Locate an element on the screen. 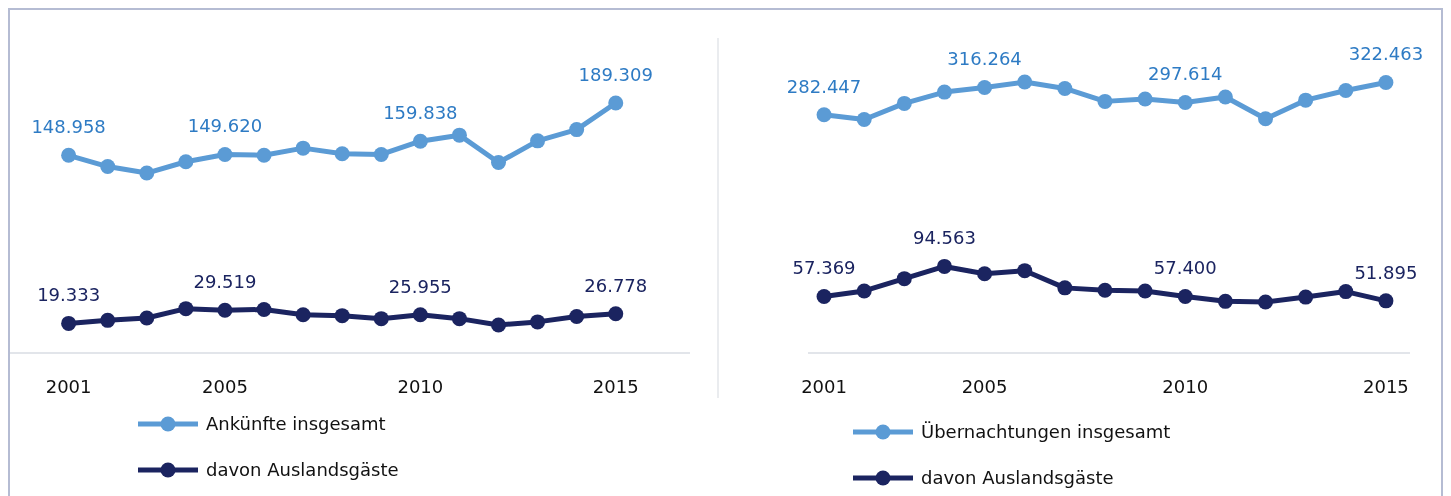 The image size is (1451, 496). legend-label: Ankünfte insgesamt is located at coordinates (296, 423).